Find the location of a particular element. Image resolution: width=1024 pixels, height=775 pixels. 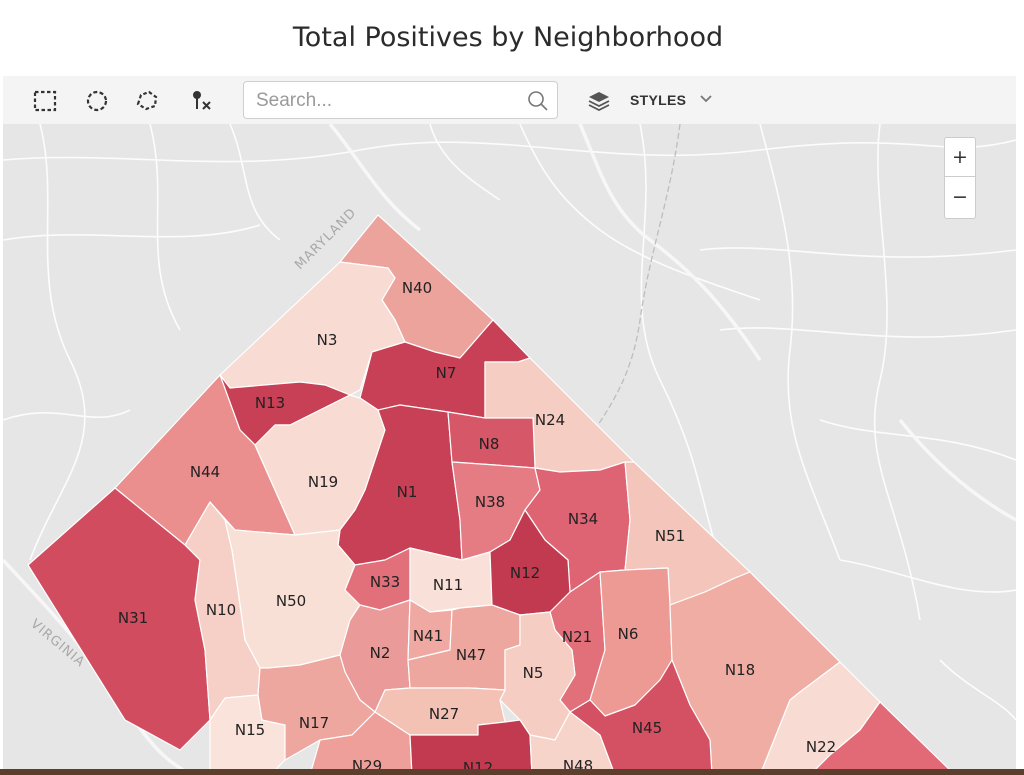

label-N13: N11 is located at coordinates (448, 585).